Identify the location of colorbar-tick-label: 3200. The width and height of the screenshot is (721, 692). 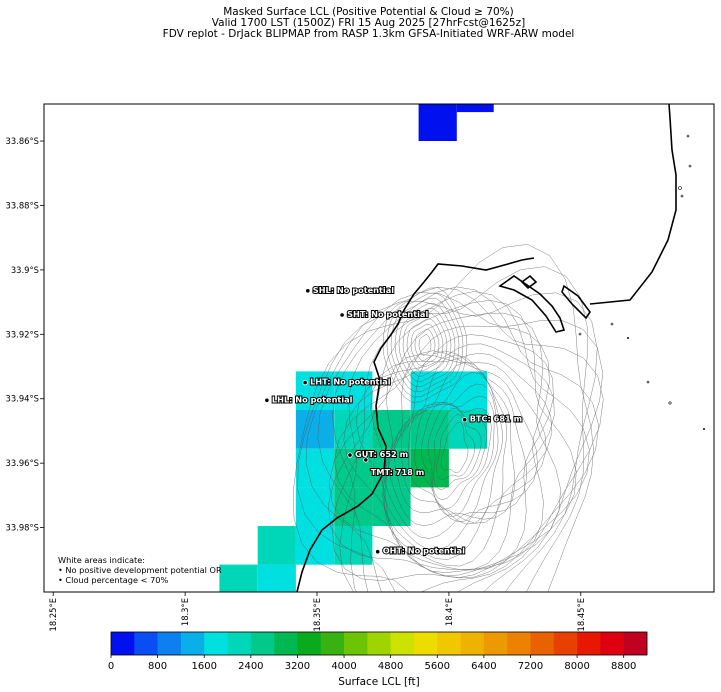
(297, 666).